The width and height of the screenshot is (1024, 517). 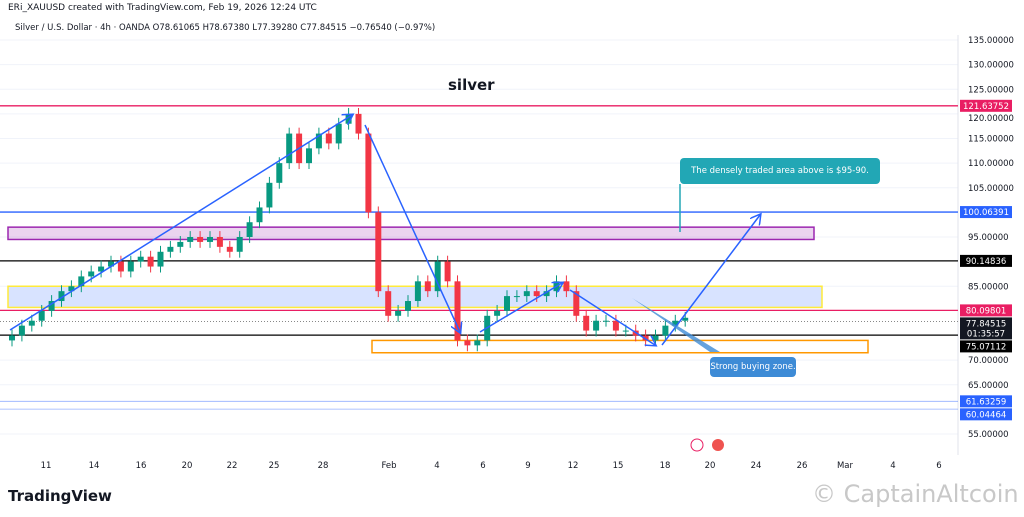 I want to click on price-axis-label: 130.00000, so click(x=991, y=66).